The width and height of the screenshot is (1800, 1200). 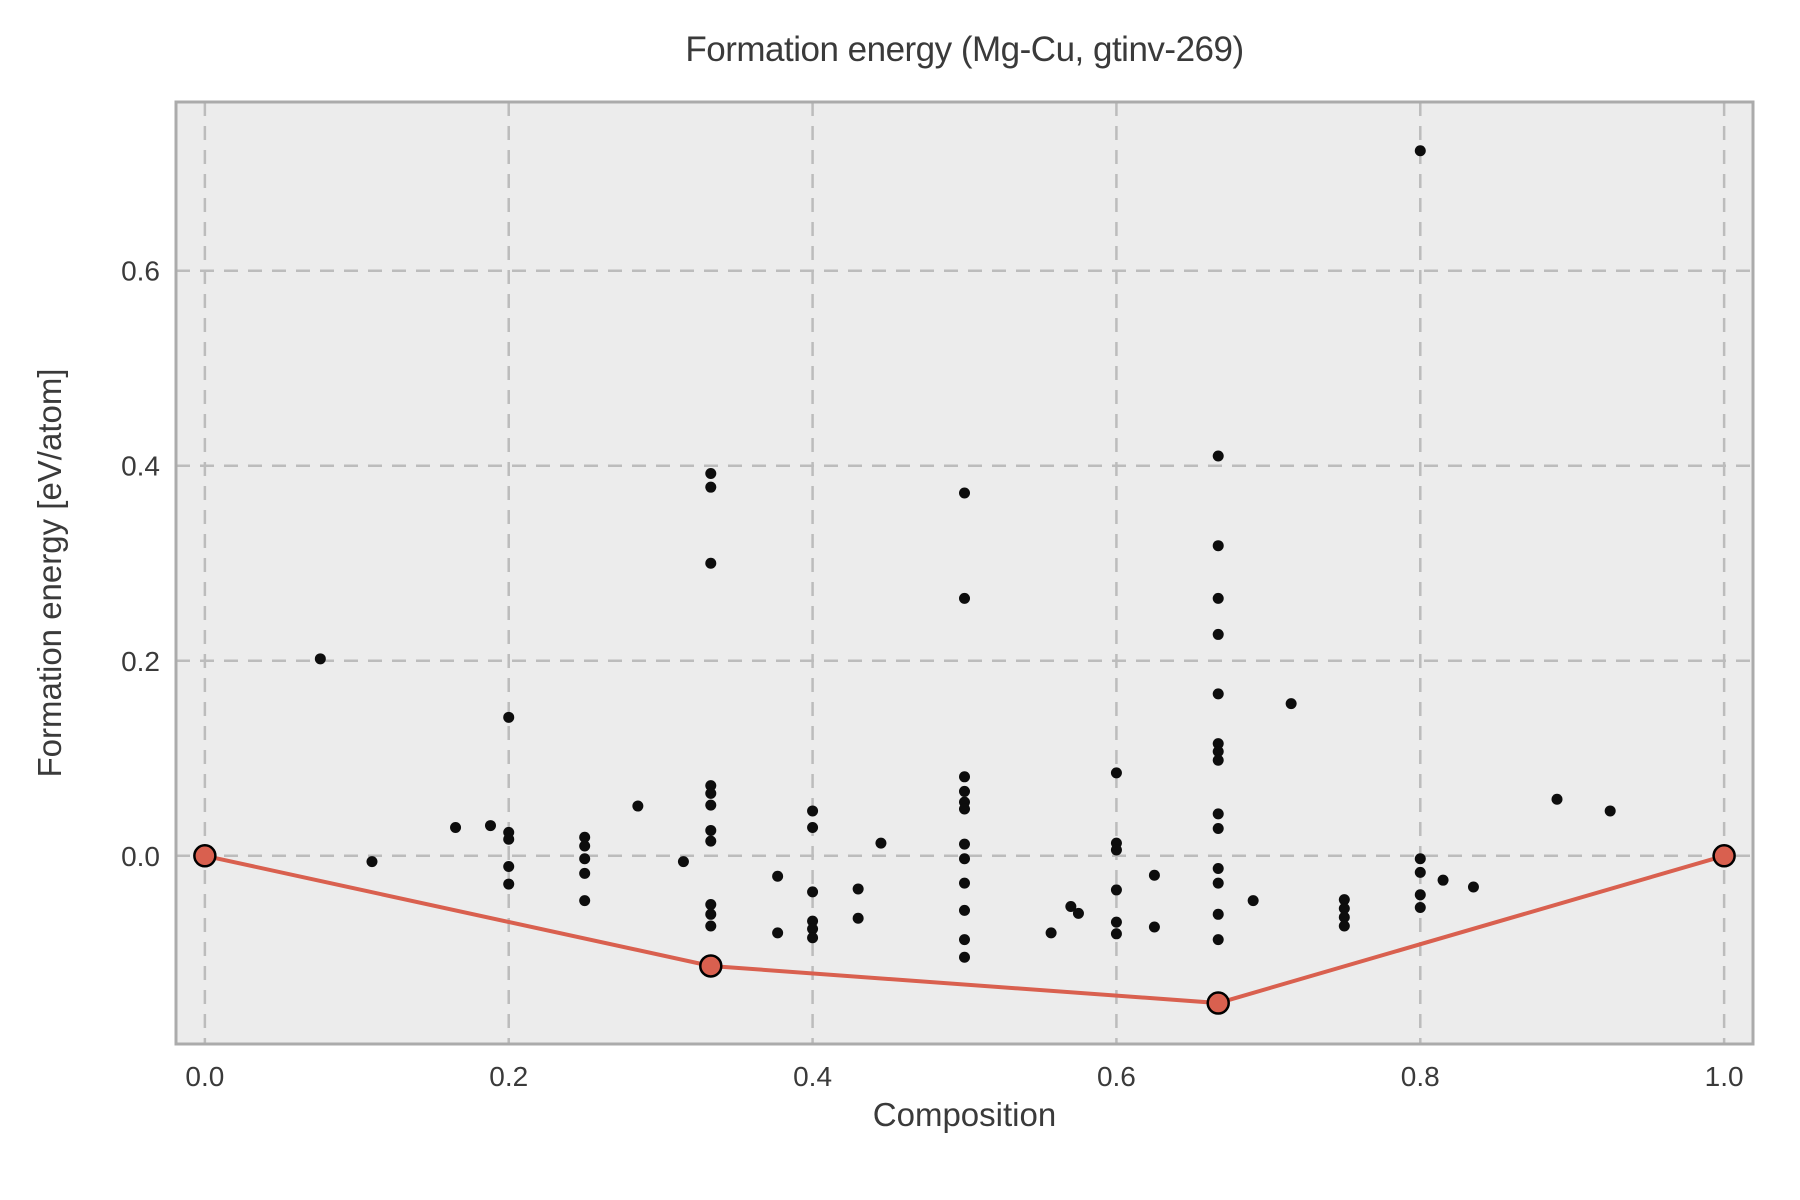 I want to click on y-tick-label: 0.4, so click(x=140, y=466).